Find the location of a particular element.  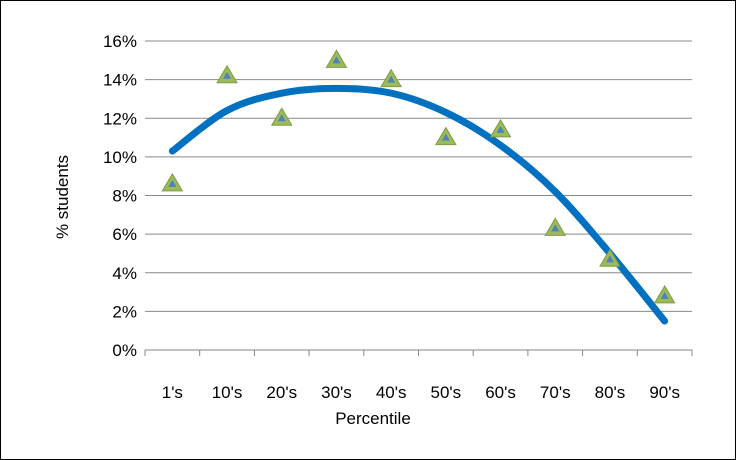

y-tick-labels: 0% 2% 4% 6% 8% 10% 12% 14% 16% is located at coordinates (120, 196).